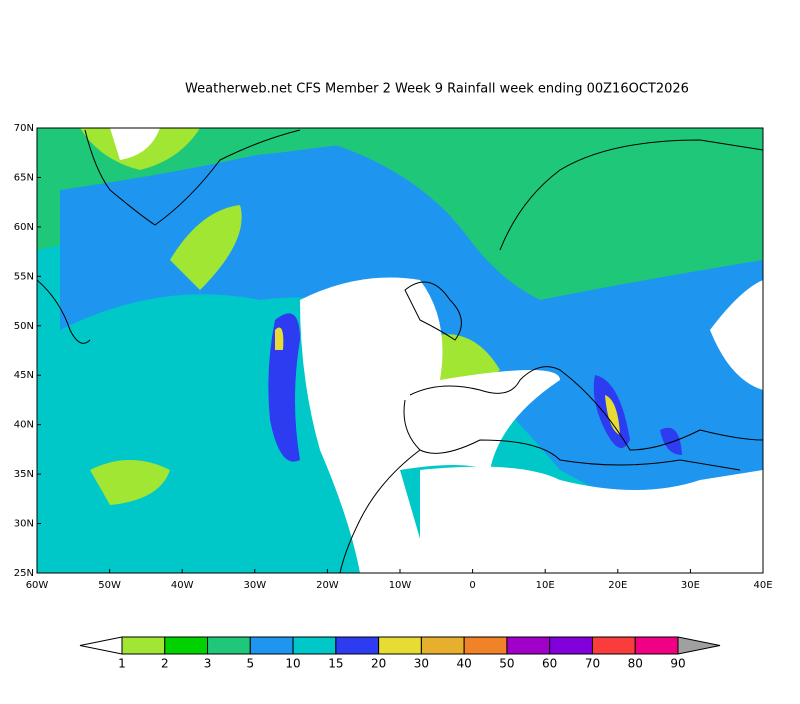 This screenshot has width=800, height=704. I want to click on lon-label: 10E, so click(545, 585).